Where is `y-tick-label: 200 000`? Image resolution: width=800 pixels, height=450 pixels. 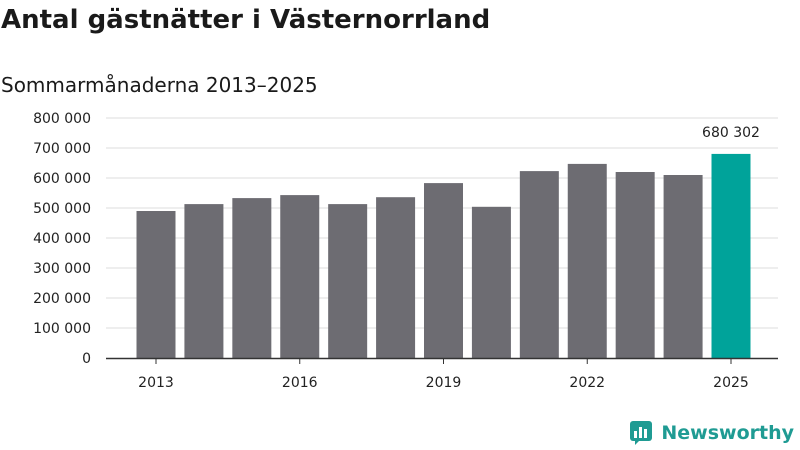
y-tick-label: 200 000 is located at coordinates (62, 299).